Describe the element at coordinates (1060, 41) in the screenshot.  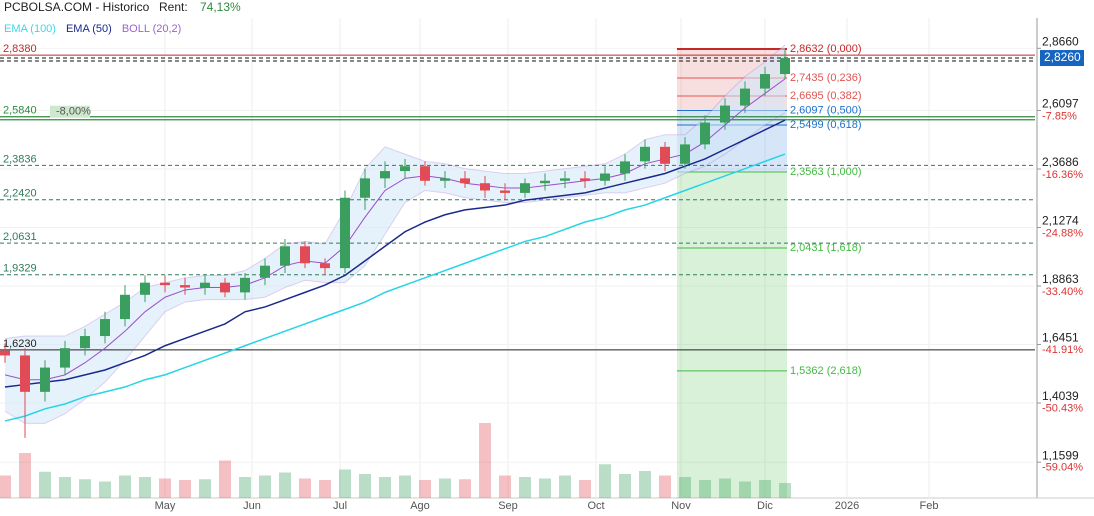
I see `y-tick-label: 2,8660` at that location.